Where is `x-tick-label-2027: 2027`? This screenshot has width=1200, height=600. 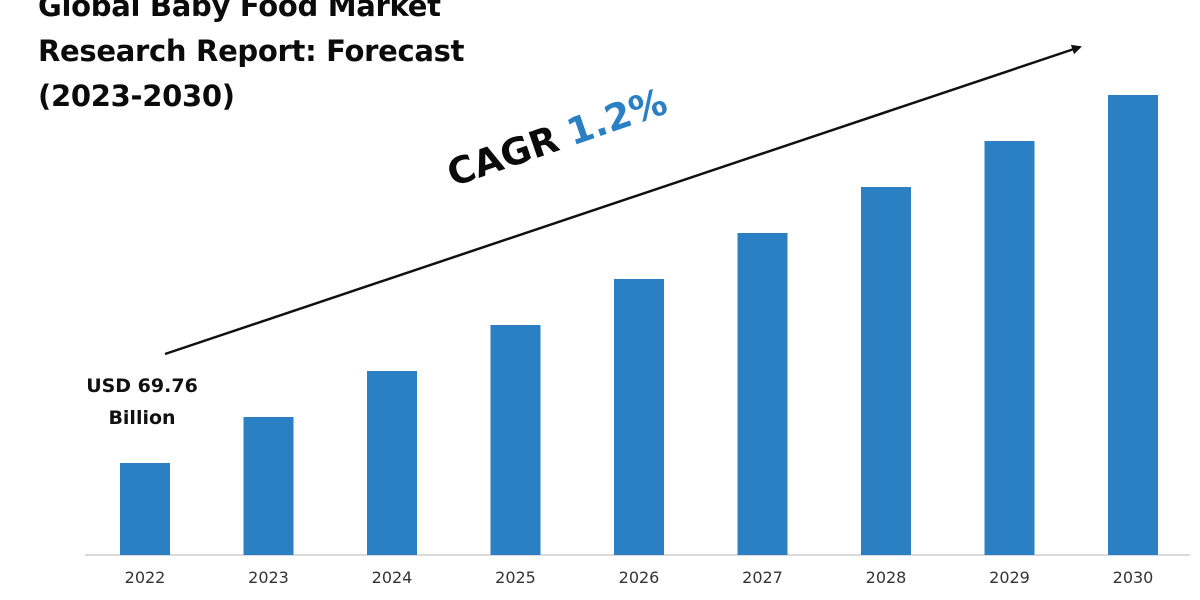 x-tick-label-2027: 2027 is located at coordinates (762, 577).